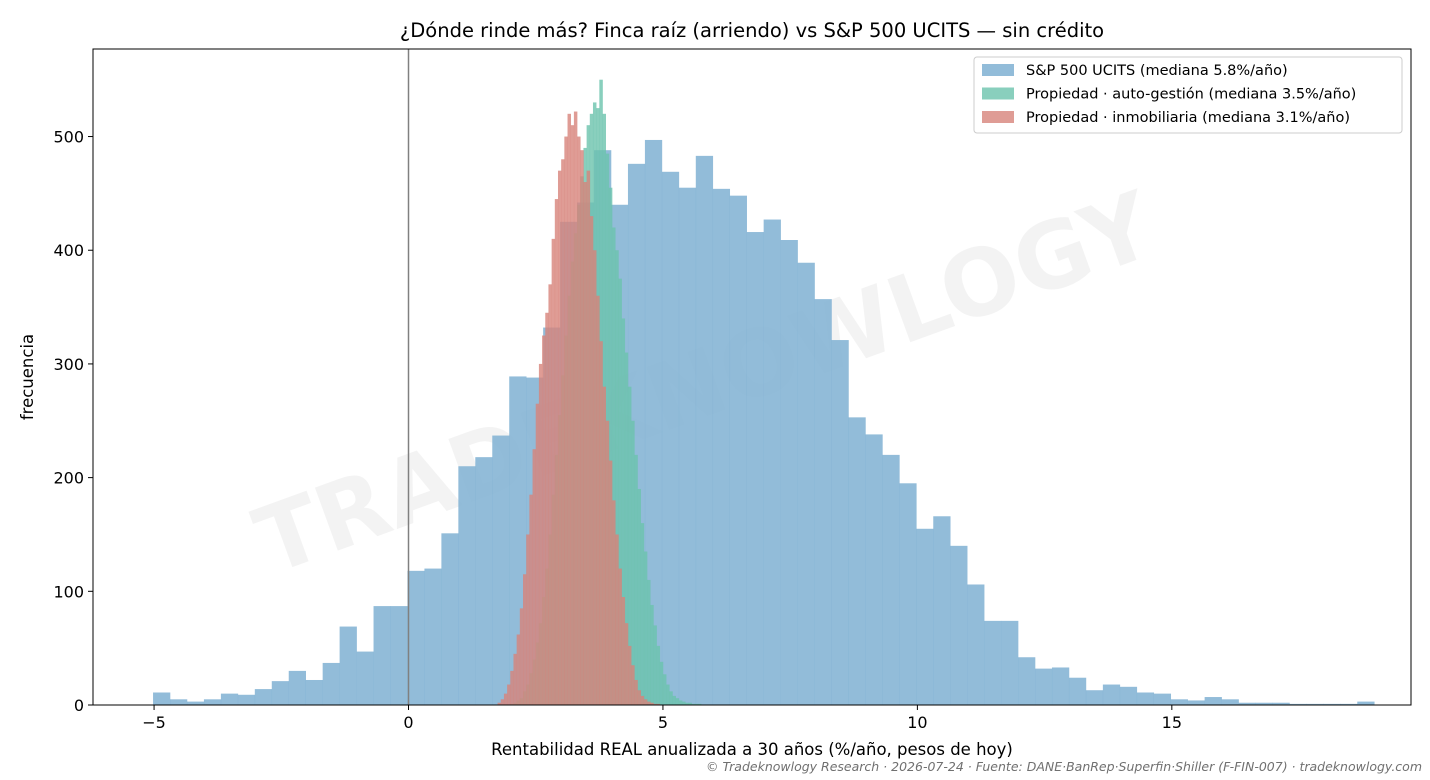  I want to click on legend-box, so click(1188, 95).